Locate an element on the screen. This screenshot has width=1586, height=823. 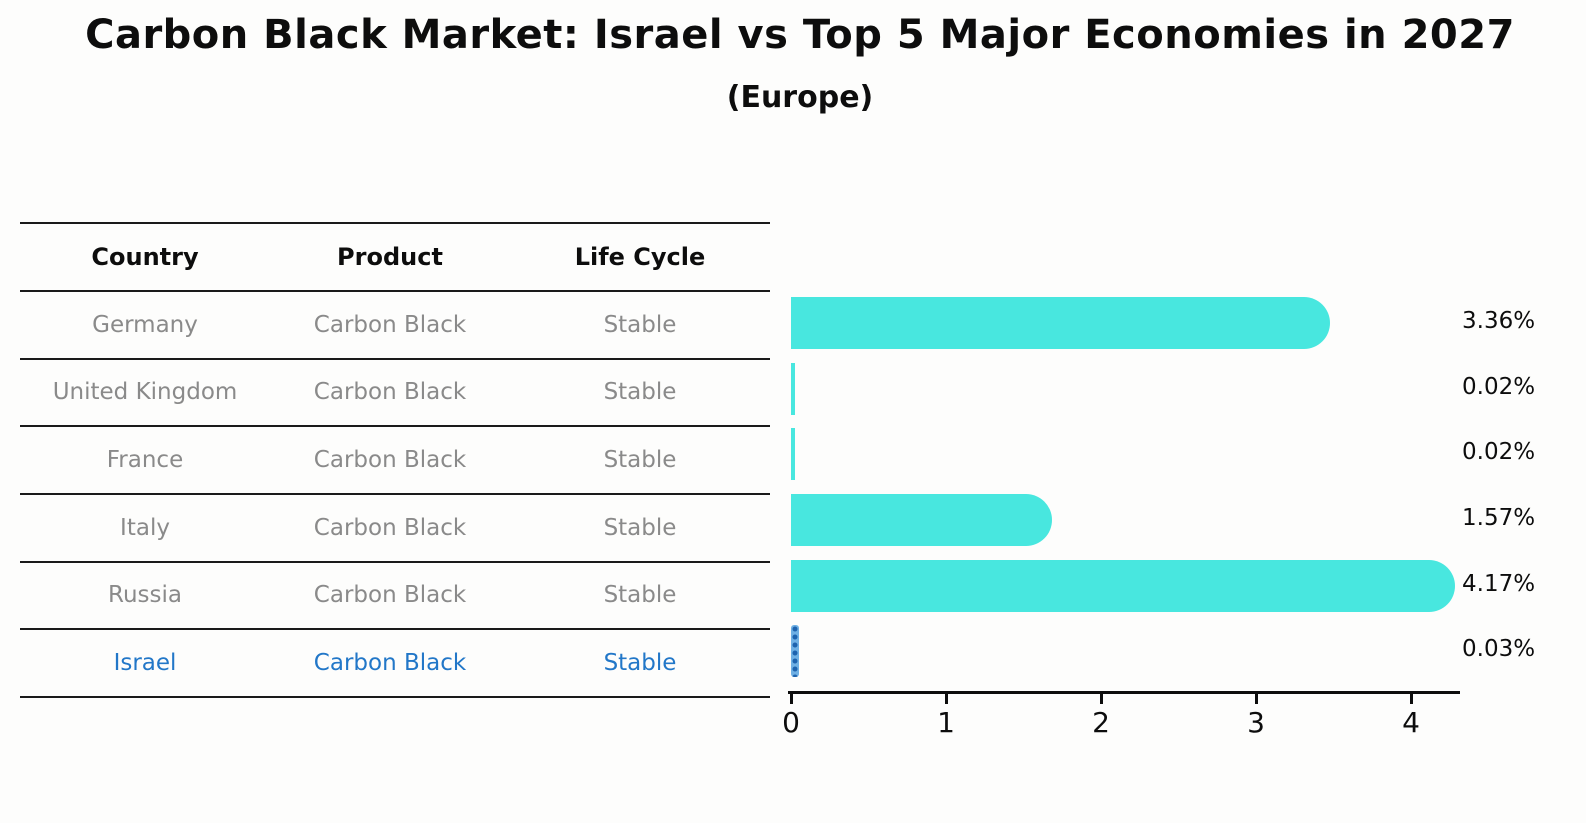
x-tick-label-1: 1 is located at coordinates (946, 722).